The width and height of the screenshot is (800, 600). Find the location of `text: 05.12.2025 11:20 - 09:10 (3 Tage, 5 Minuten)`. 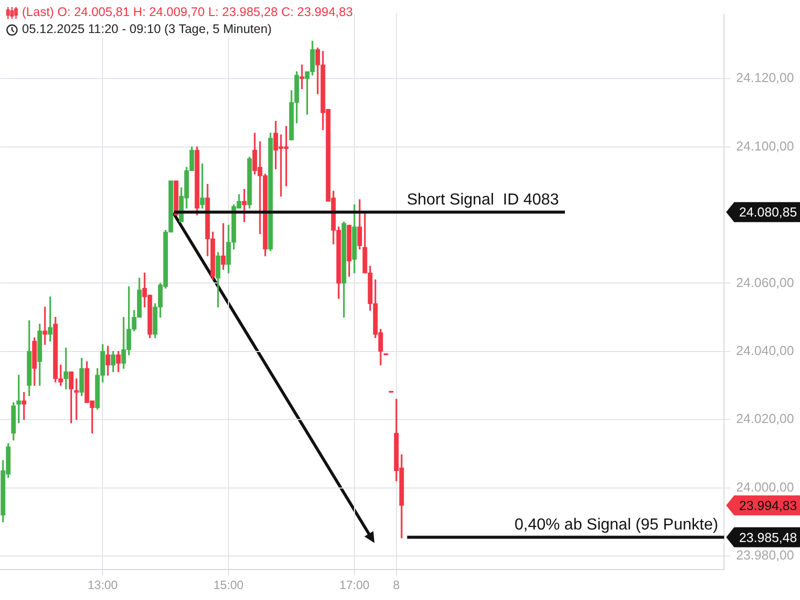

text: 05.12.2025 11:20 - 09:10 (3 Tage, 5 Minuten) is located at coordinates (147, 29).